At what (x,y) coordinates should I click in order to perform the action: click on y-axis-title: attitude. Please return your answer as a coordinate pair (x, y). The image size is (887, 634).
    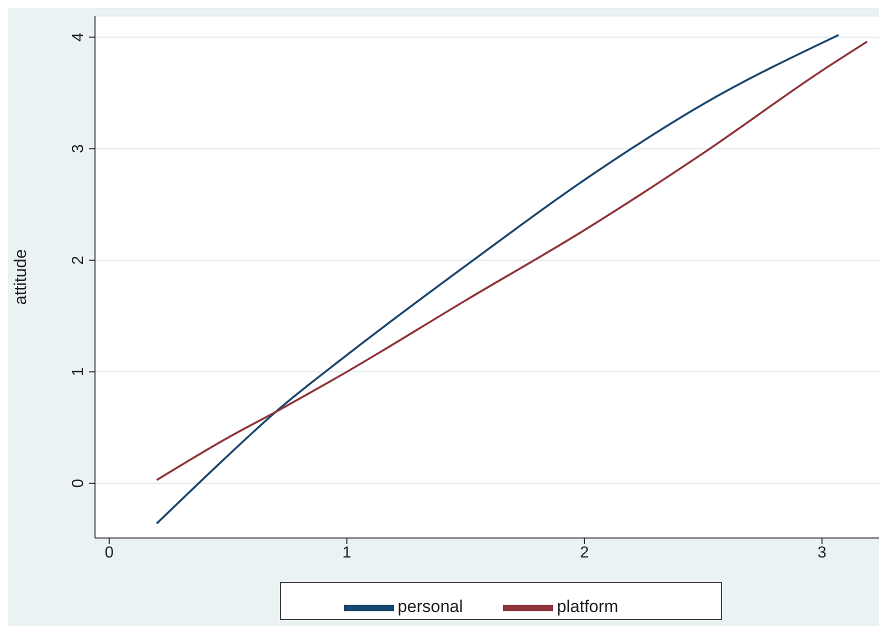
    Looking at the image, I should click on (20, 277).